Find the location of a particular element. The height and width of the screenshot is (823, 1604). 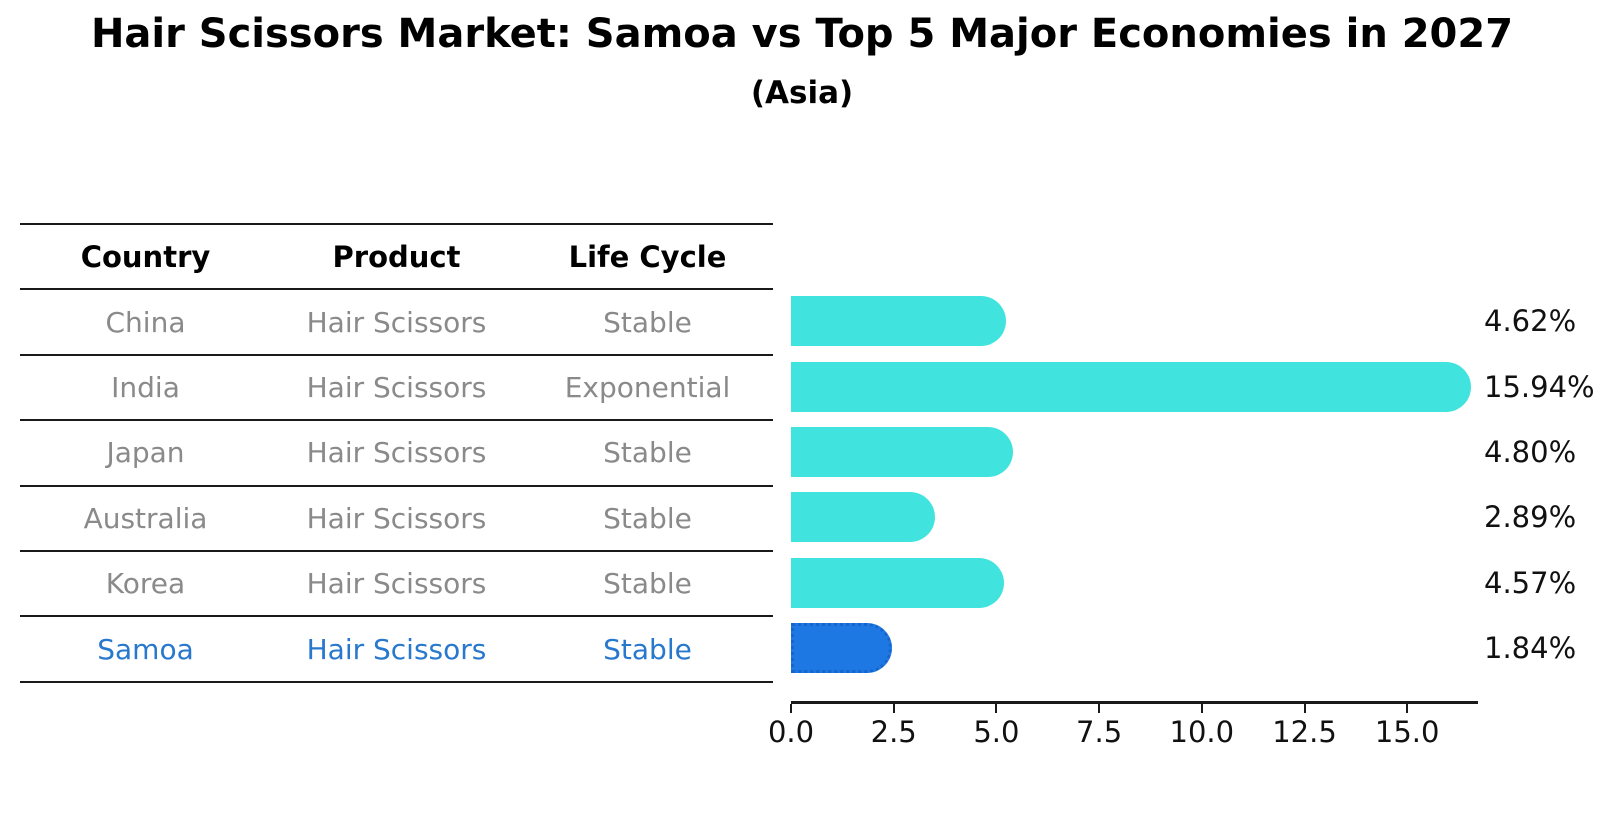

x-axis-tick-label: 10.0 is located at coordinates (1202, 732).